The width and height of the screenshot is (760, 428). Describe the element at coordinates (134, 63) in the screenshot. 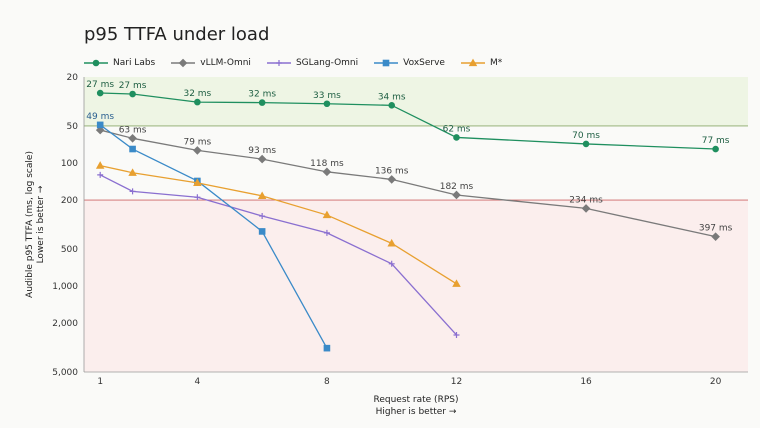

I see `legend-label: Nari Labs` at that location.